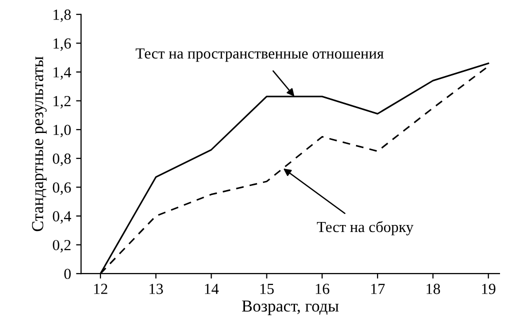 The height and width of the screenshot is (320, 523). What do you see at coordinates (101, 289) in the screenshot?
I see `x-tick-label: 12` at bounding box center [101, 289].